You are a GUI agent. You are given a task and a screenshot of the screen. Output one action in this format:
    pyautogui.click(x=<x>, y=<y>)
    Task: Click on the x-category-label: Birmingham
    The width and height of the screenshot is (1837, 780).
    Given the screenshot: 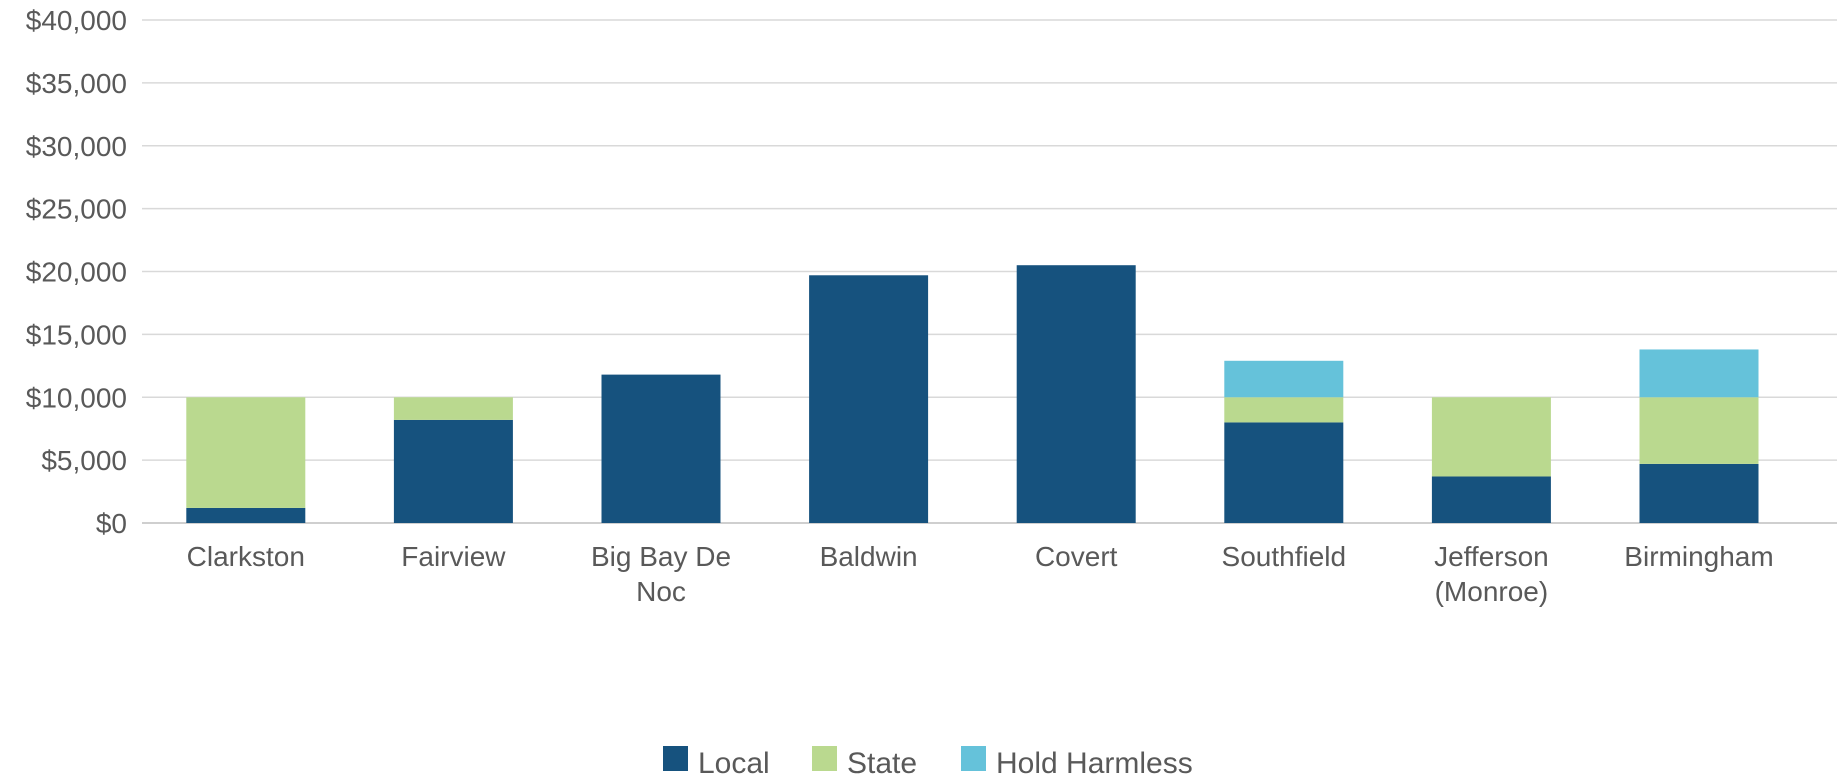 What is the action you would take?
    pyautogui.click(x=1698, y=556)
    